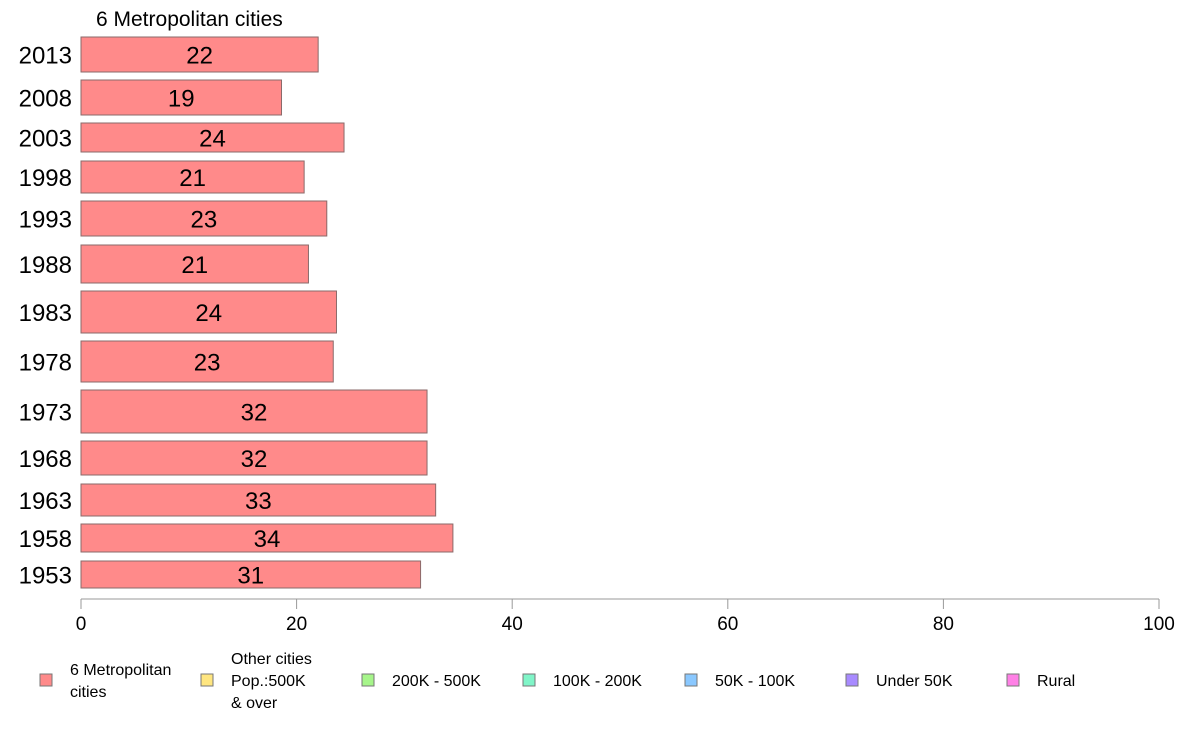 The width and height of the screenshot is (1188, 736). What do you see at coordinates (189, 19) in the screenshot?
I see `panel-title: 6 Metropolitan cities` at bounding box center [189, 19].